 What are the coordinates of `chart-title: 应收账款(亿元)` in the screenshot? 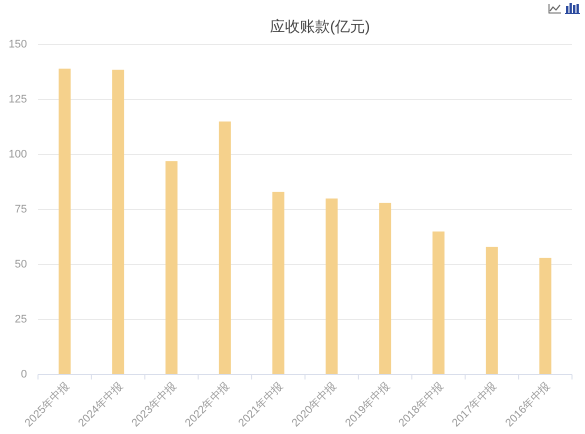 It's located at (320, 27).